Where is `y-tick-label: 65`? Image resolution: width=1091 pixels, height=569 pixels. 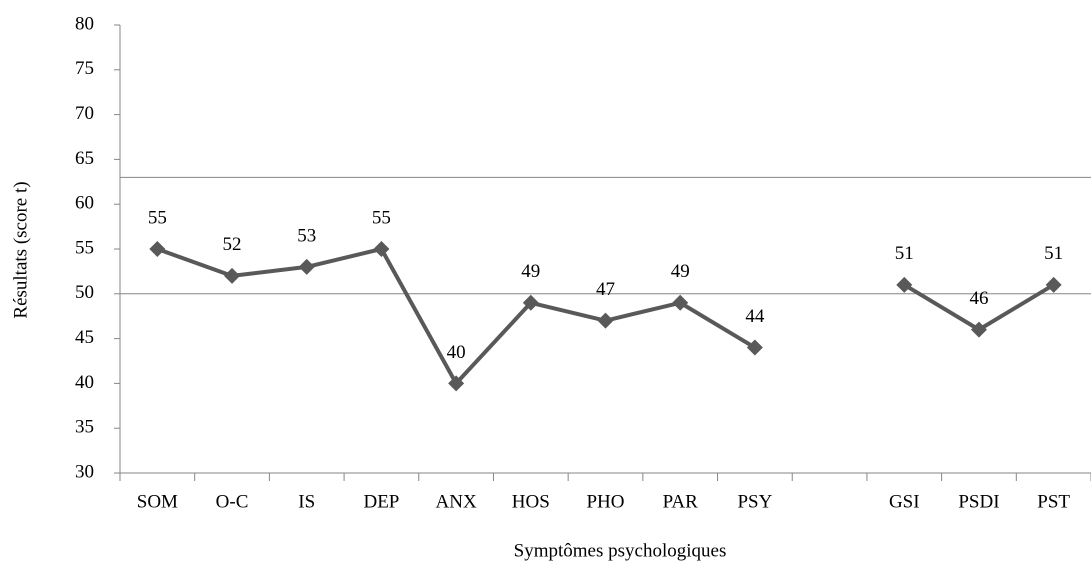 y-tick-label: 65 is located at coordinates (84, 158).